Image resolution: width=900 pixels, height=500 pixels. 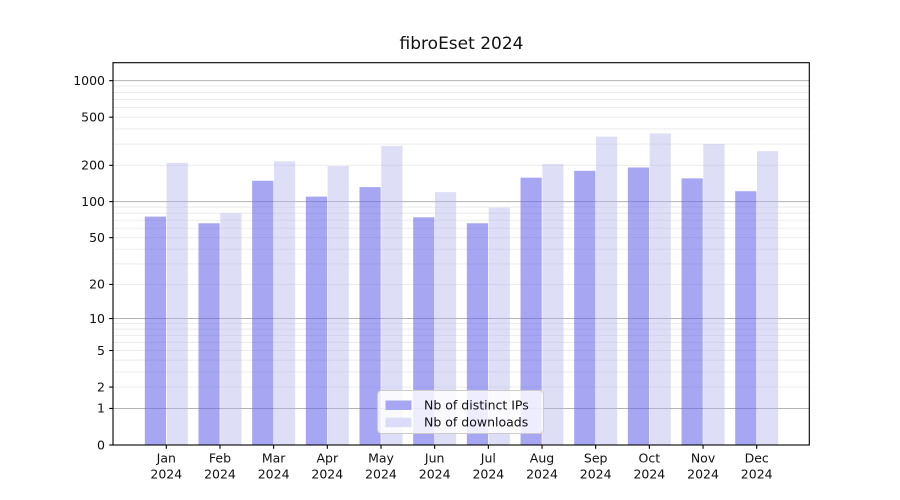 What do you see at coordinates (424, 331) in the screenshot?
I see `bar-ips-jun` at bounding box center [424, 331].